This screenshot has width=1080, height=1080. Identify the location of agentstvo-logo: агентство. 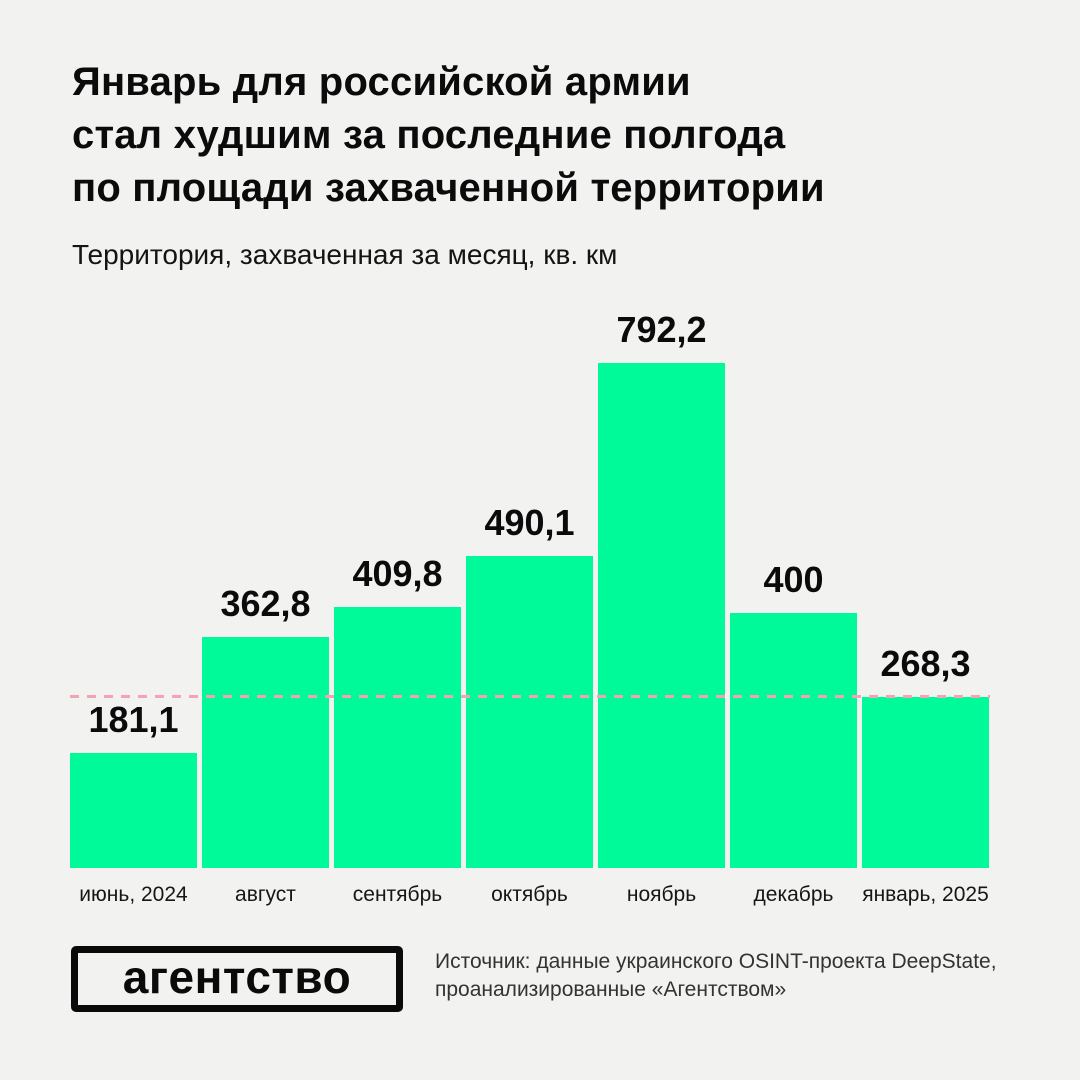
(237, 979).